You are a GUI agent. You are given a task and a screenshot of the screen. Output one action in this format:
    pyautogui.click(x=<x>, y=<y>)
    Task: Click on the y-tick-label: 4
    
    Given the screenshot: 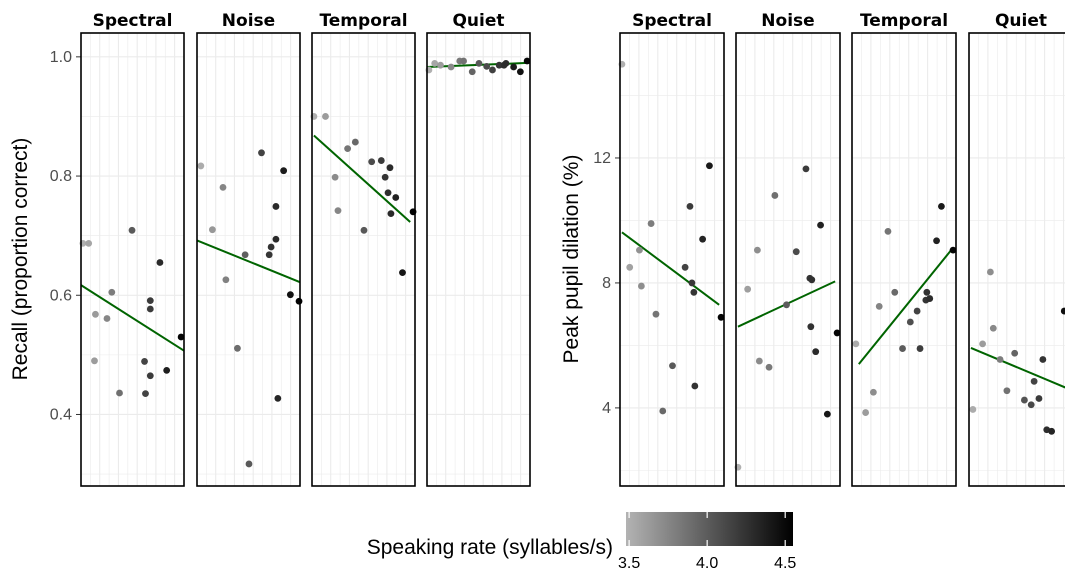 What is the action you would take?
    pyautogui.click(x=606, y=408)
    